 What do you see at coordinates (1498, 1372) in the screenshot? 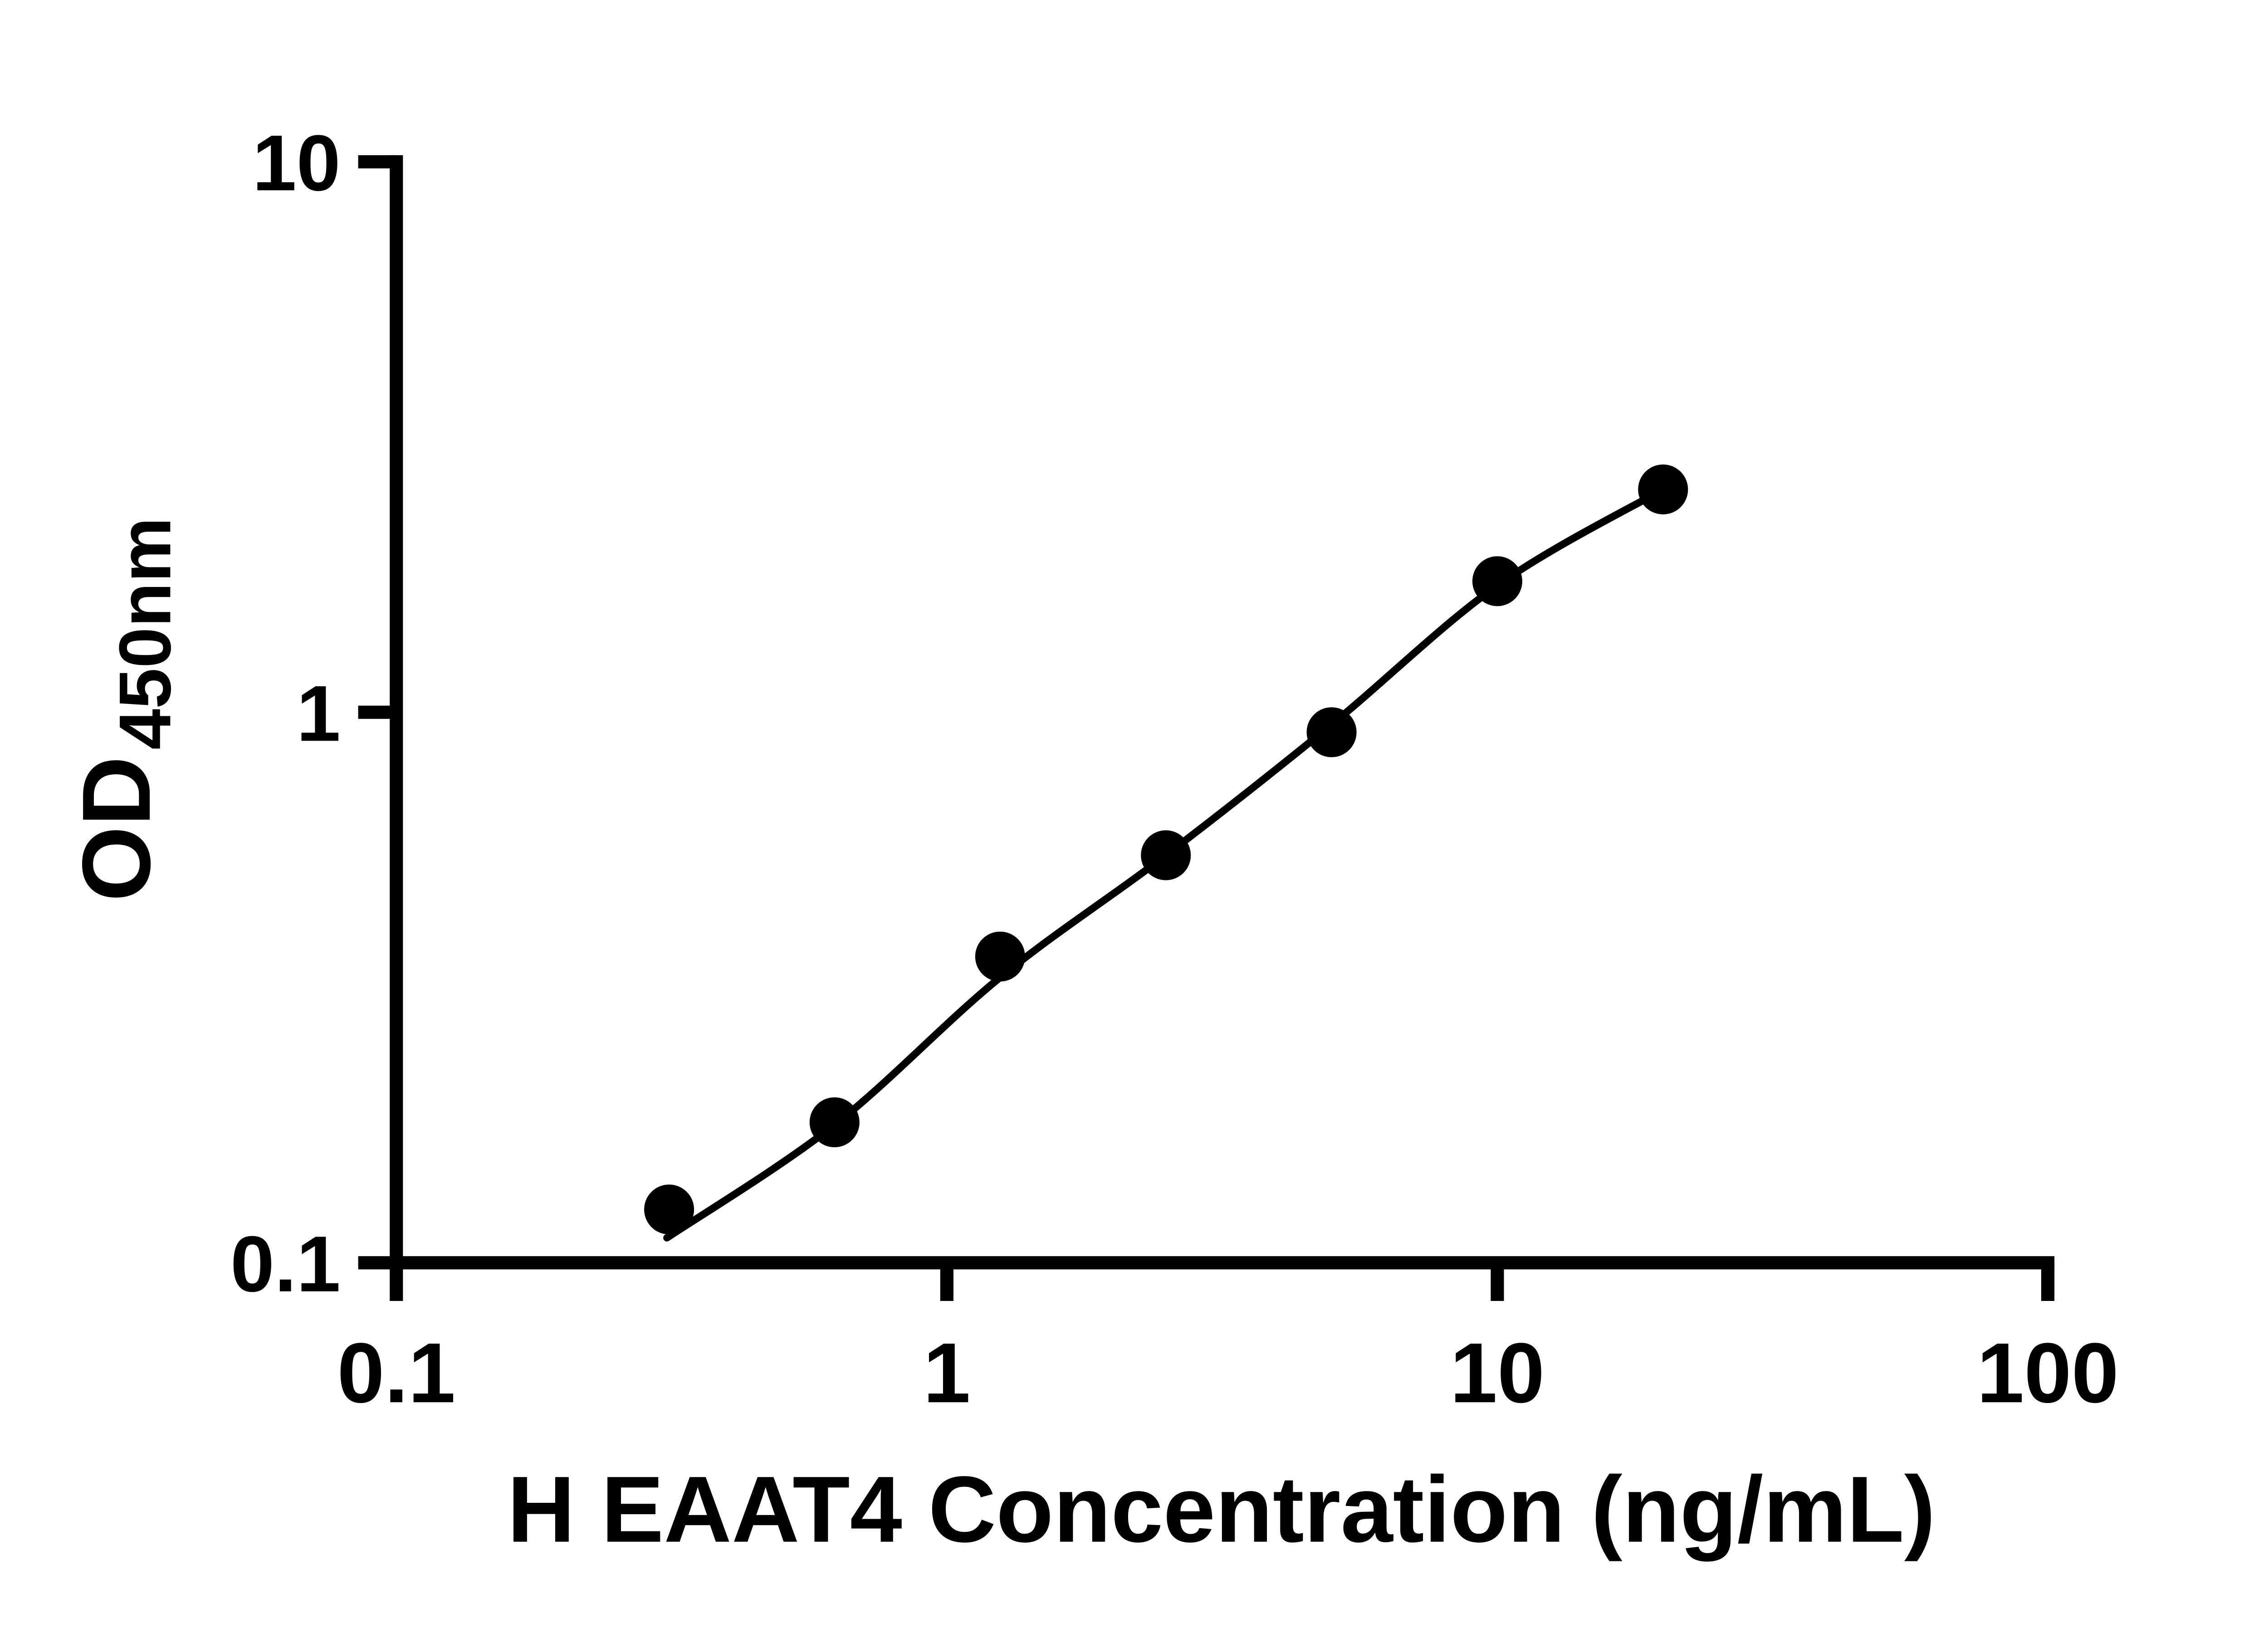
I see `x-tick-label: 10` at bounding box center [1498, 1372].